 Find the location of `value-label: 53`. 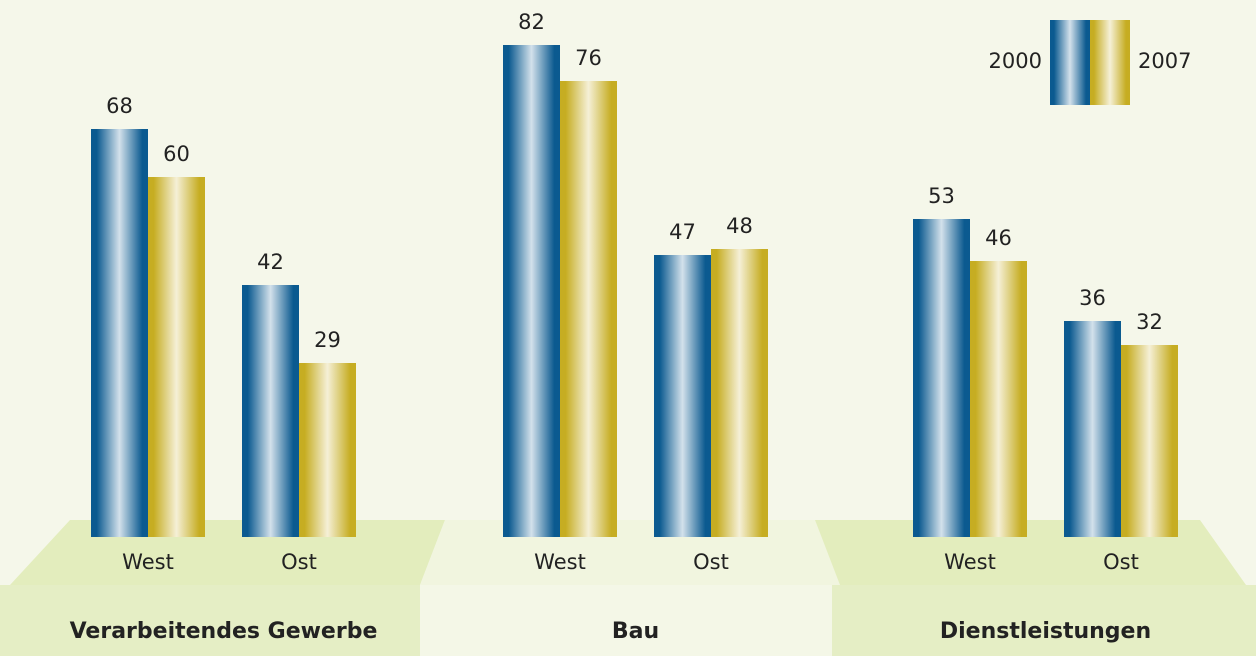

value-label: 53 is located at coordinates (941, 196).